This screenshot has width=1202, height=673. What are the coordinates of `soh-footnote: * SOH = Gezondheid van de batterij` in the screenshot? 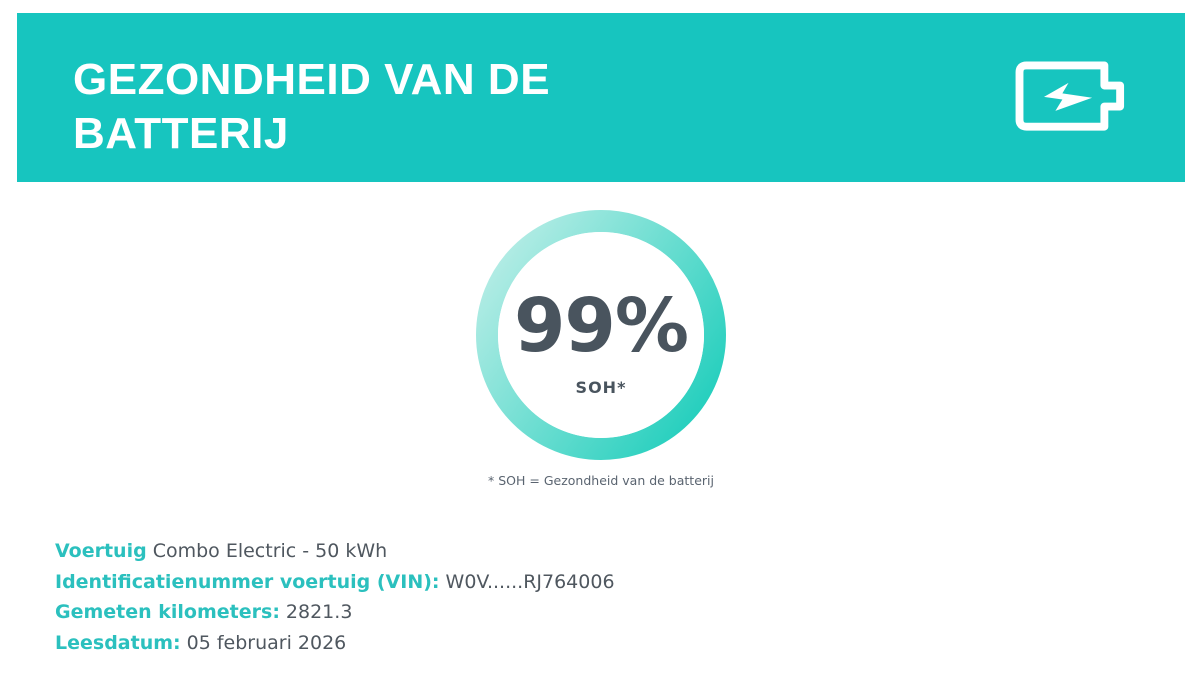 It's located at (601, 480).